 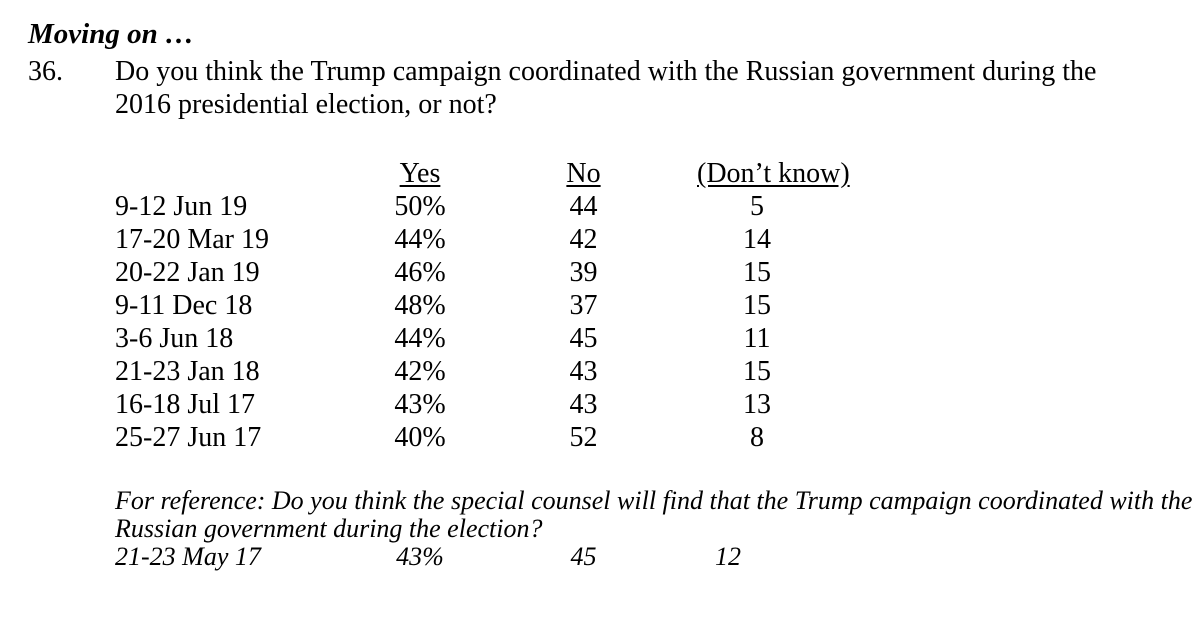 I want to click on dont-know-value: 11, so click(x=757, y=338).